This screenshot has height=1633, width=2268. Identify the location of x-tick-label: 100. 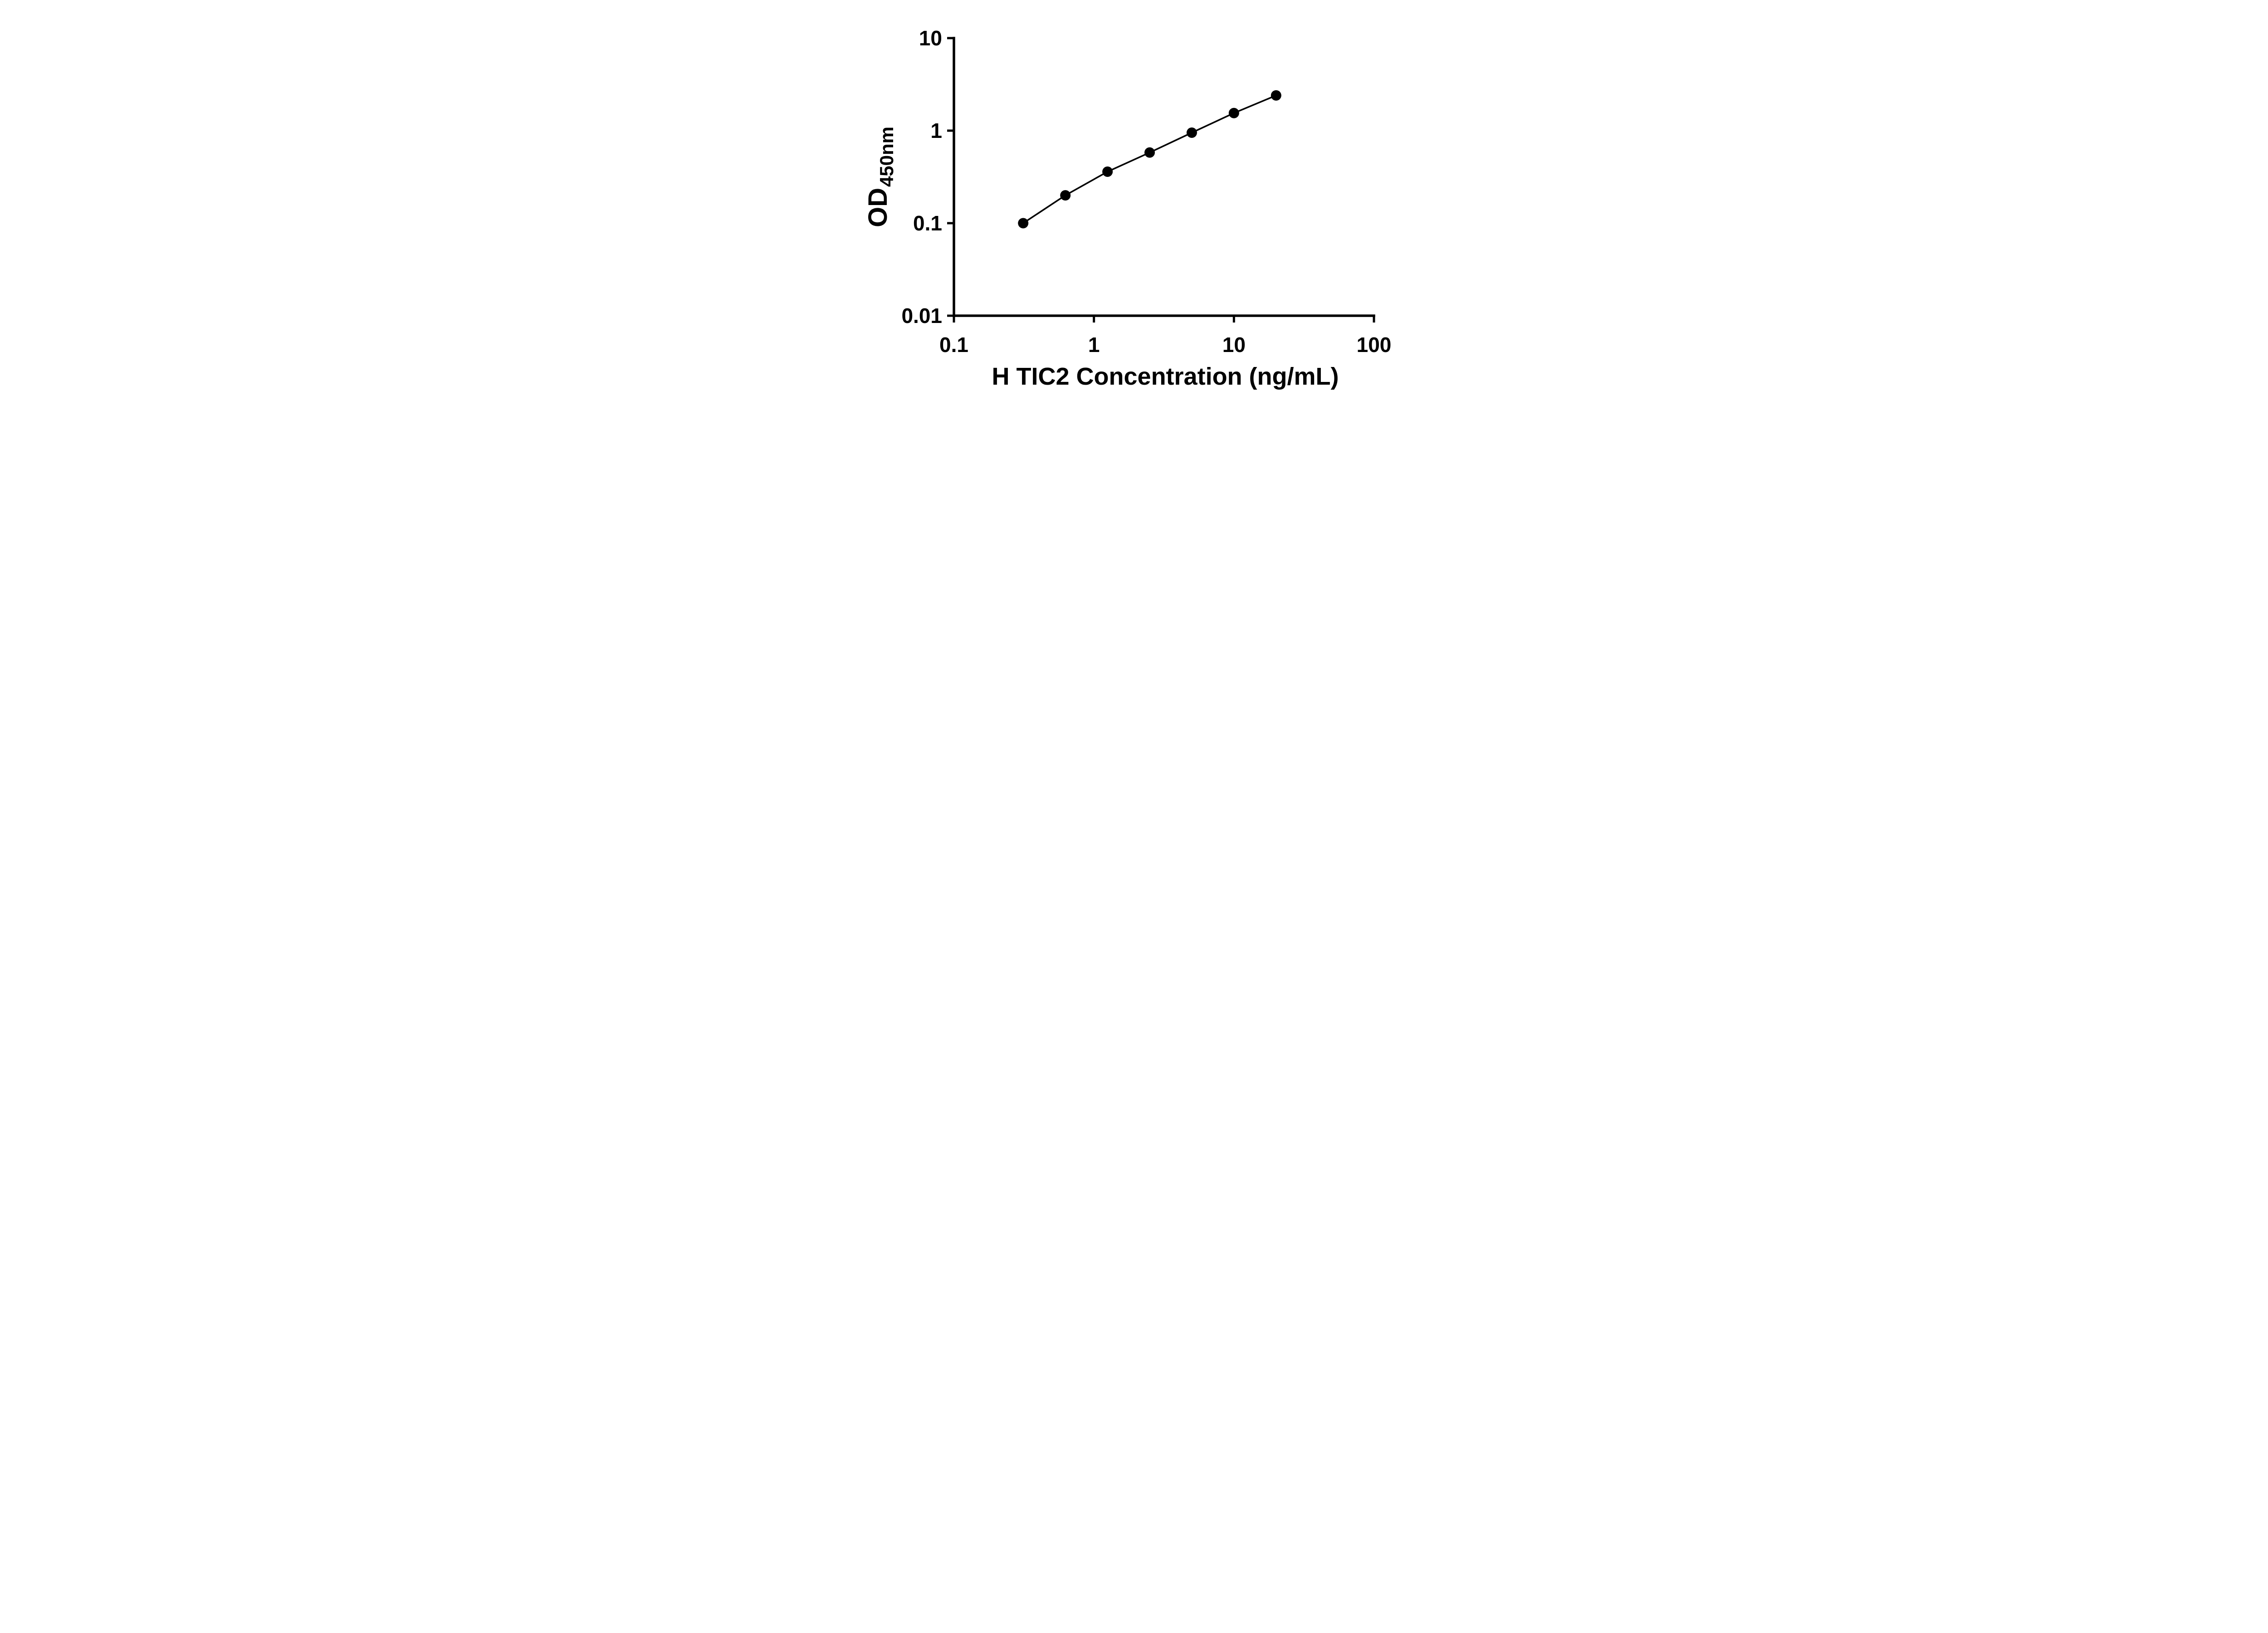
(1374, 345).